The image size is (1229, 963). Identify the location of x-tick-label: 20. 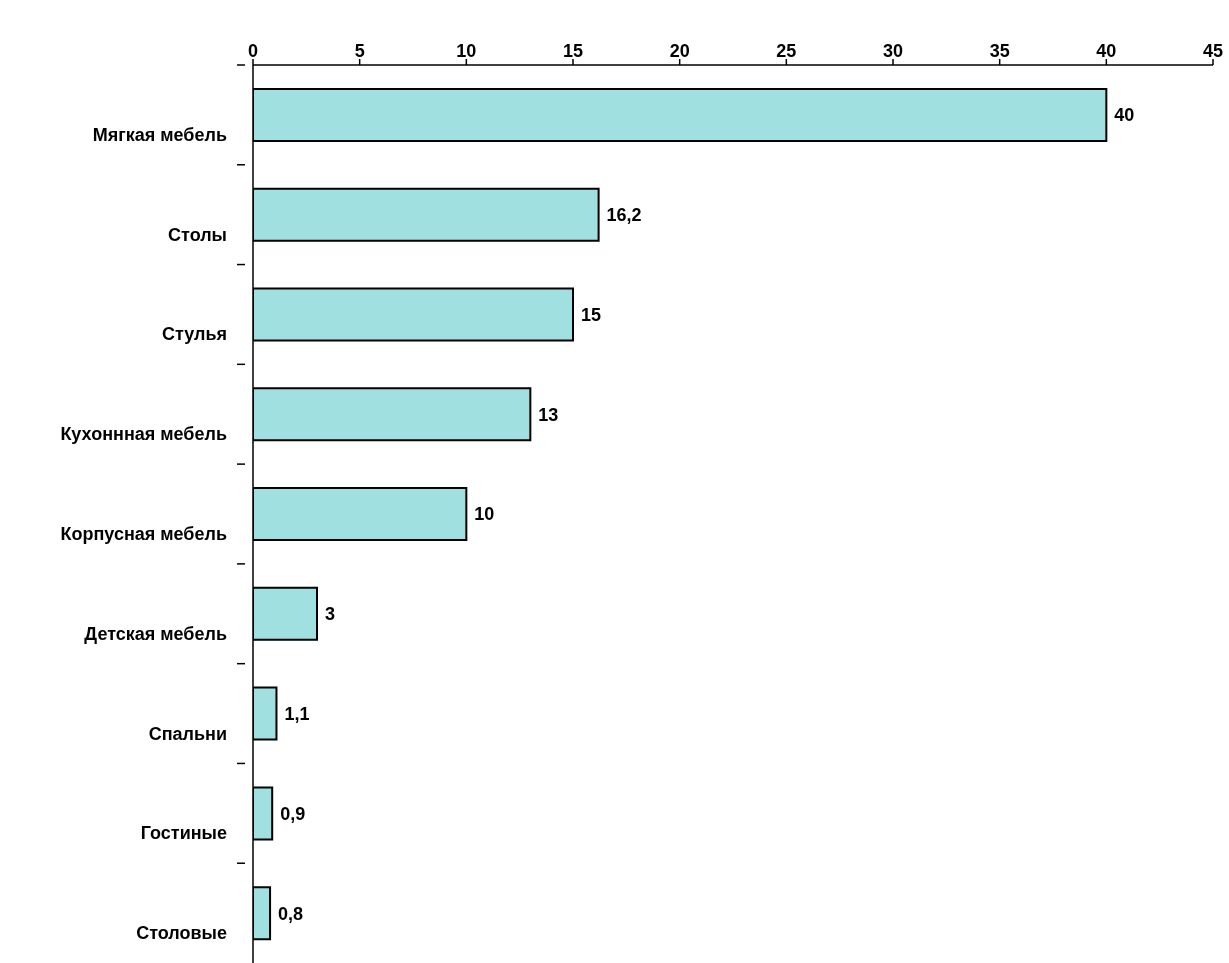
(679, 51).